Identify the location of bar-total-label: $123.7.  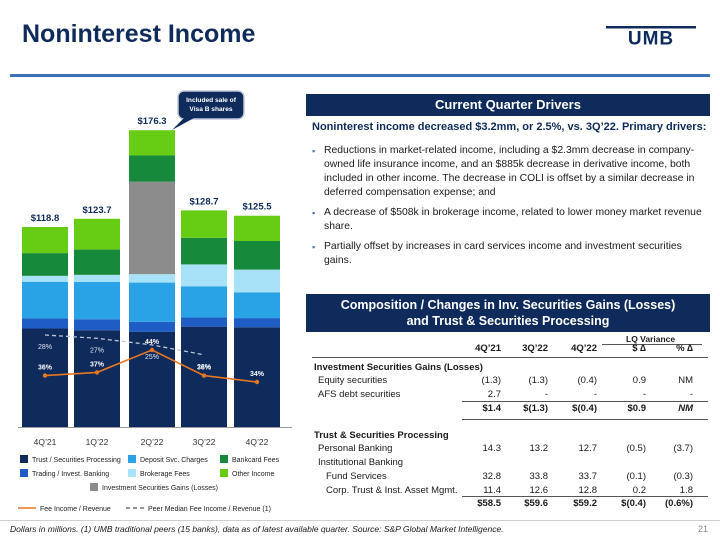
(96, 210).